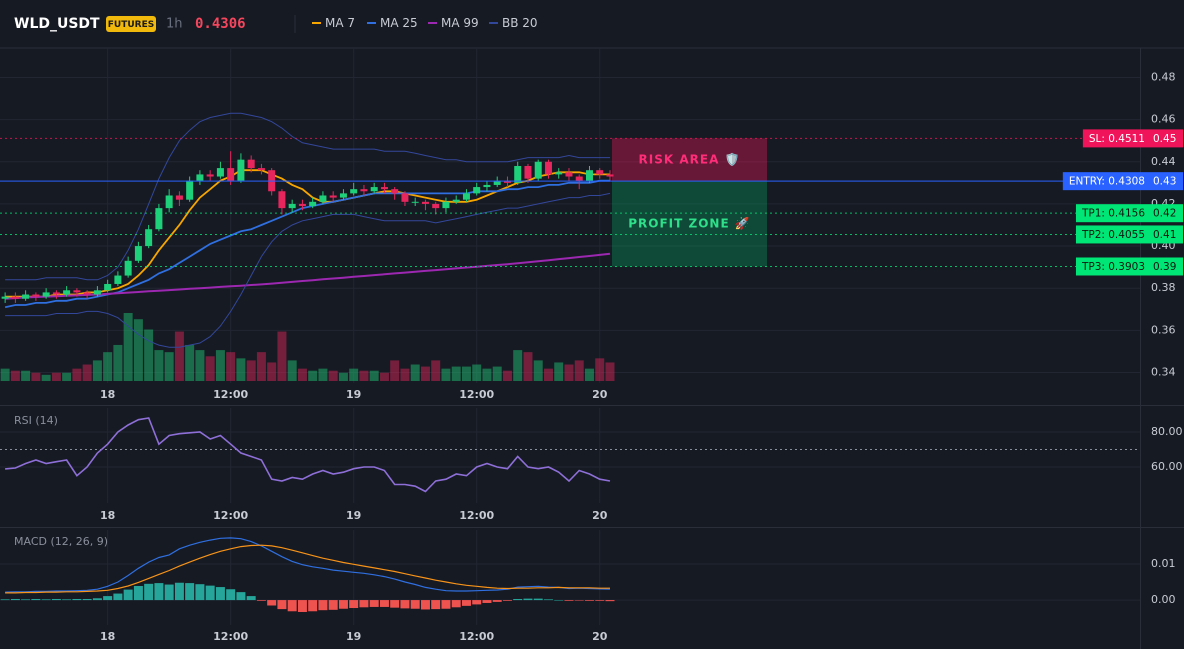 The width and height of the screenshot is (1184, 649). Describe the element at coordinates (1113, 267) in the screenshot. I see `level-label: TP3: 0.3903` at that location.